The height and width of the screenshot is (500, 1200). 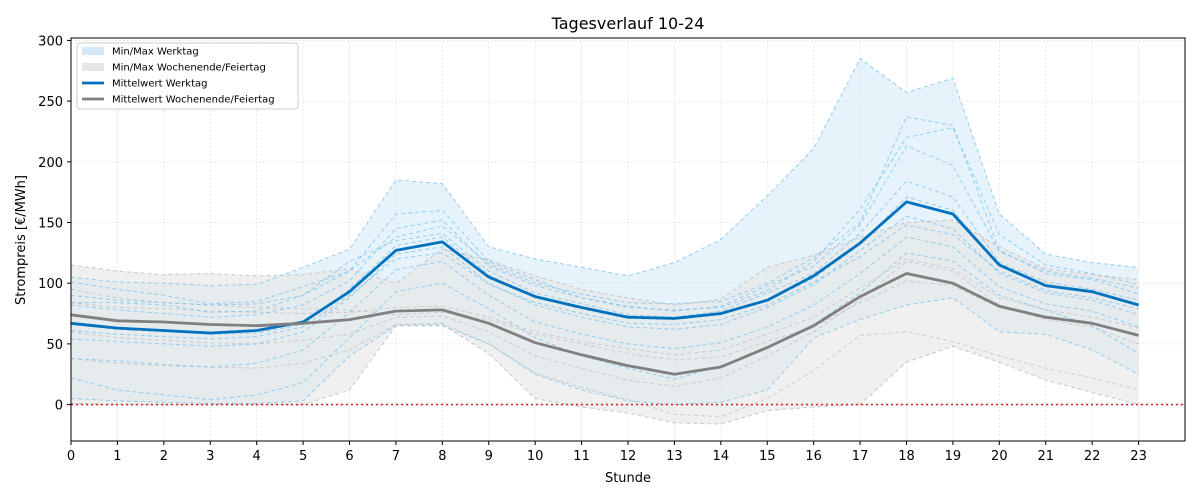 What do you see at coordinates (50, 163) in the screenshot?
I see `y-tick-label: 200` at bounding box center [50, 163].